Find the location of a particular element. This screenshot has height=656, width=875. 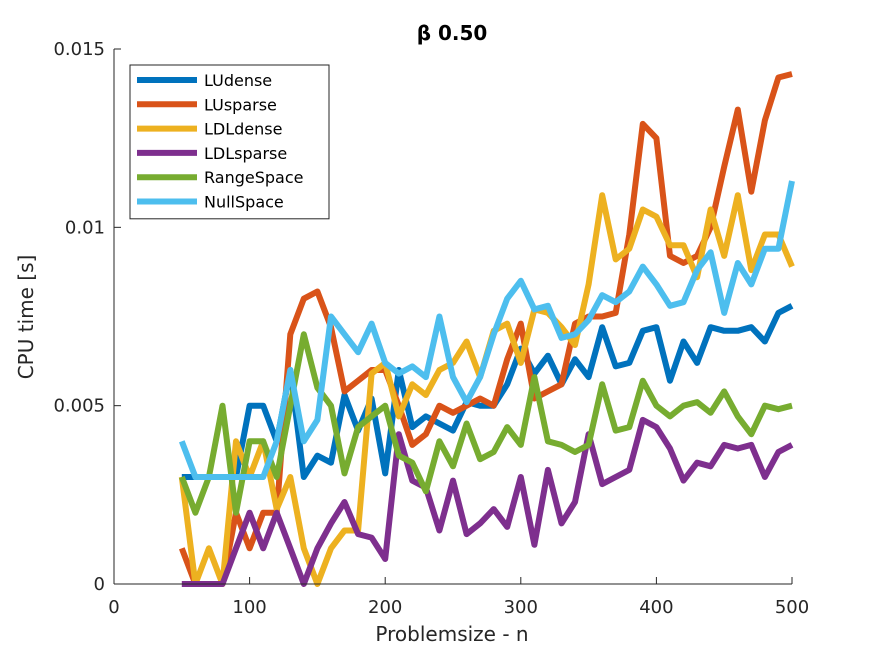

x-tick-label: 500 is located at coordinates (792, 607).